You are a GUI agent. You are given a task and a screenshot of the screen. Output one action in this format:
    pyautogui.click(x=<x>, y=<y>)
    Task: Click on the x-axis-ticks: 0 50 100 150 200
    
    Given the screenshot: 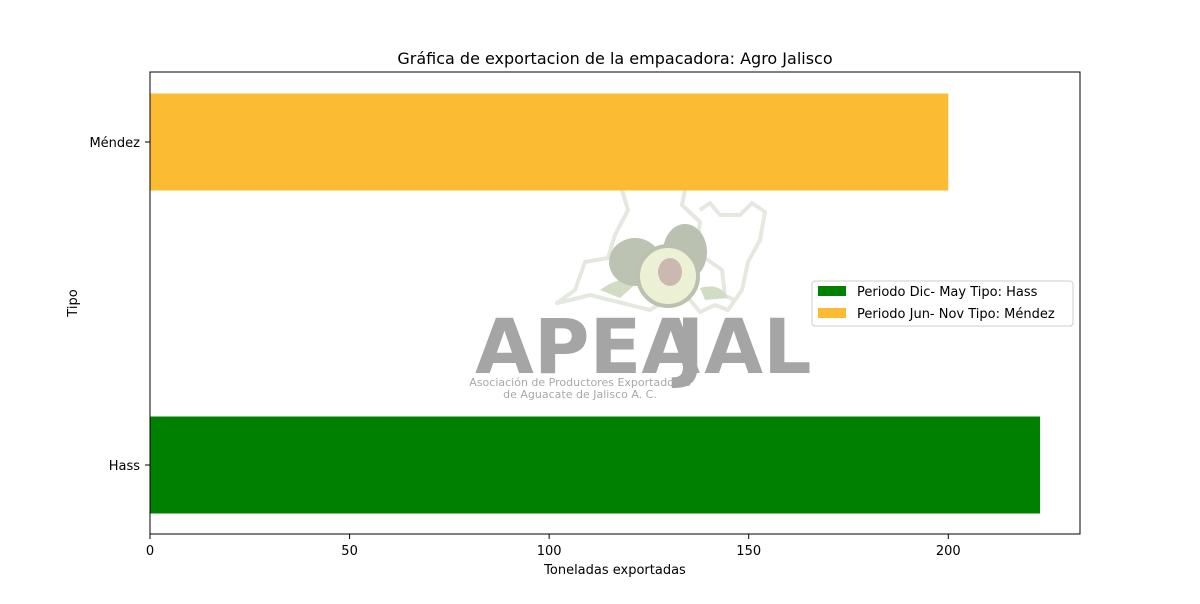 What is the action you would take?
    pyautogui.click(x=553, y=546)
    